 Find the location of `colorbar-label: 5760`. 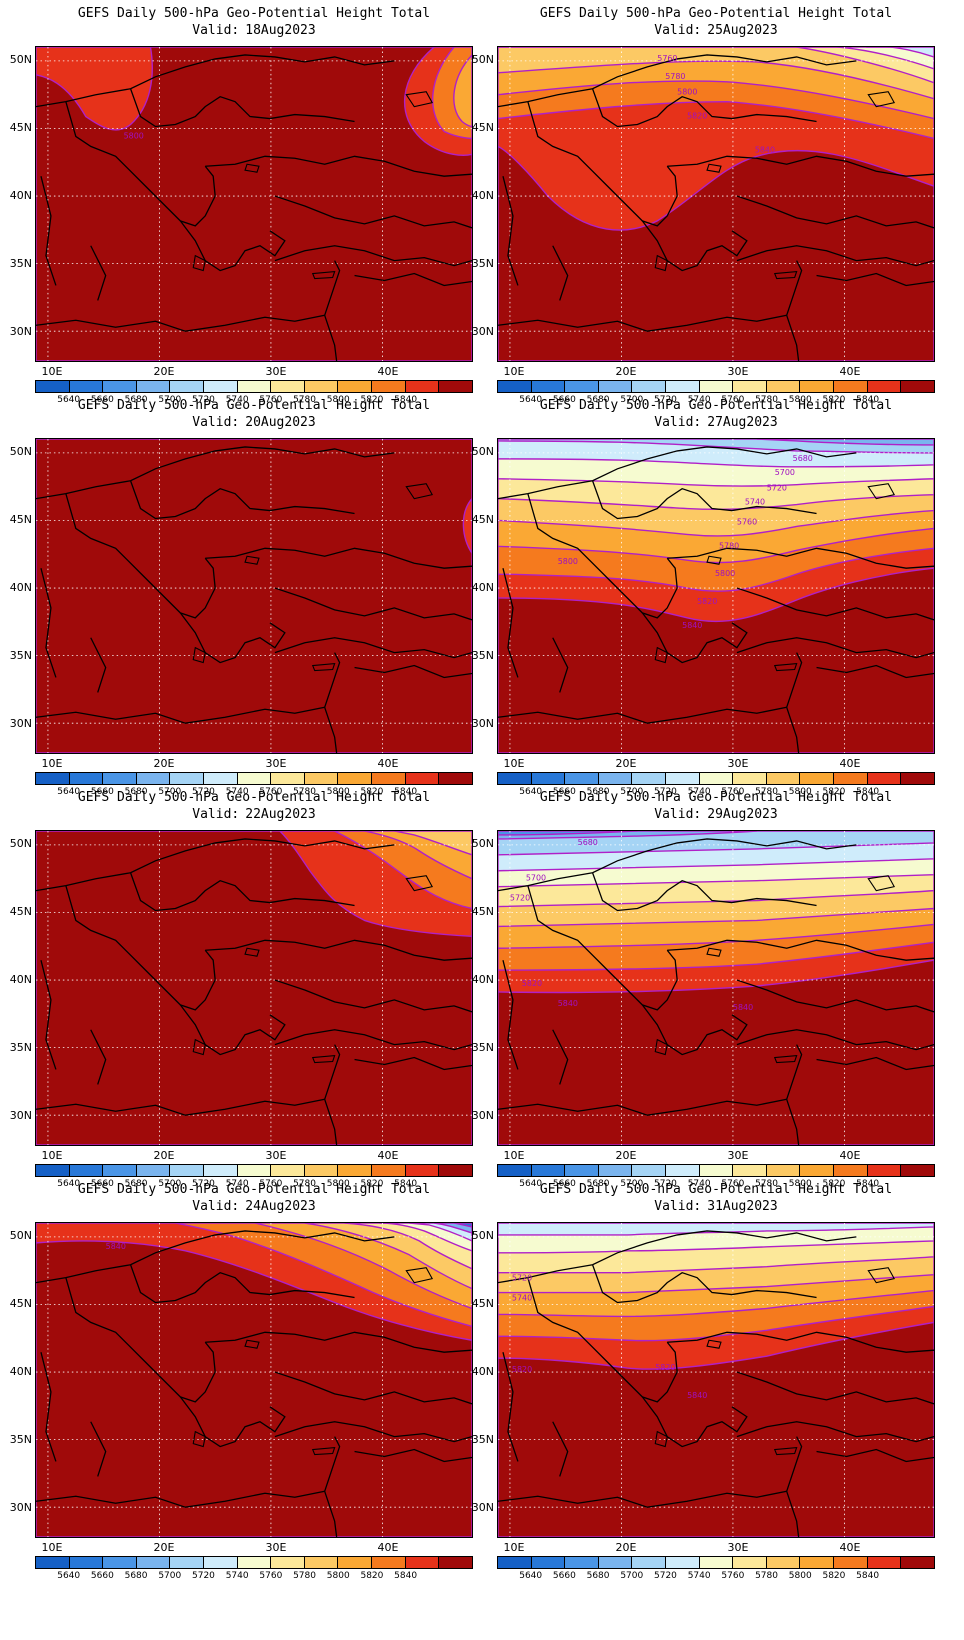

colorbar-label: 5760 is located at coordinates (733, 400).